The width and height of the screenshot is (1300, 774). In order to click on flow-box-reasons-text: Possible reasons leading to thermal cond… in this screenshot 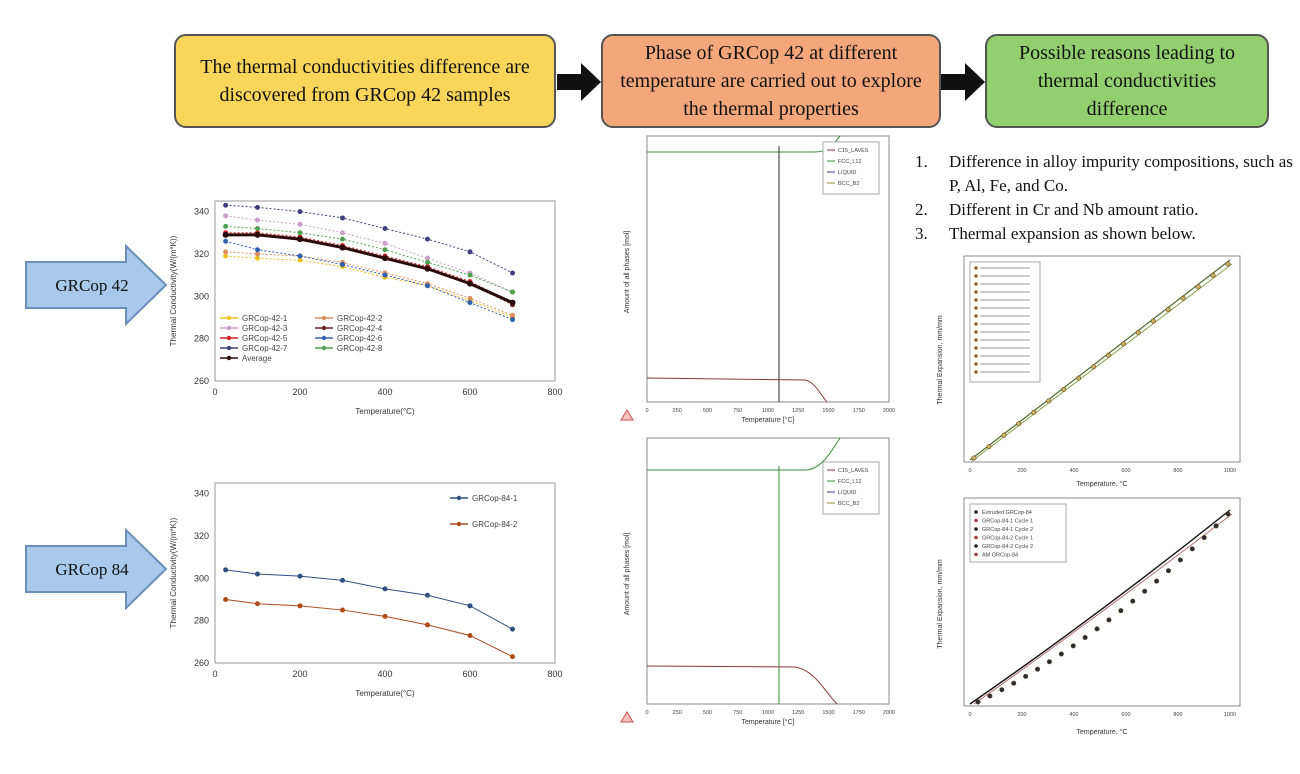, I will do `click(1127, 81)`.